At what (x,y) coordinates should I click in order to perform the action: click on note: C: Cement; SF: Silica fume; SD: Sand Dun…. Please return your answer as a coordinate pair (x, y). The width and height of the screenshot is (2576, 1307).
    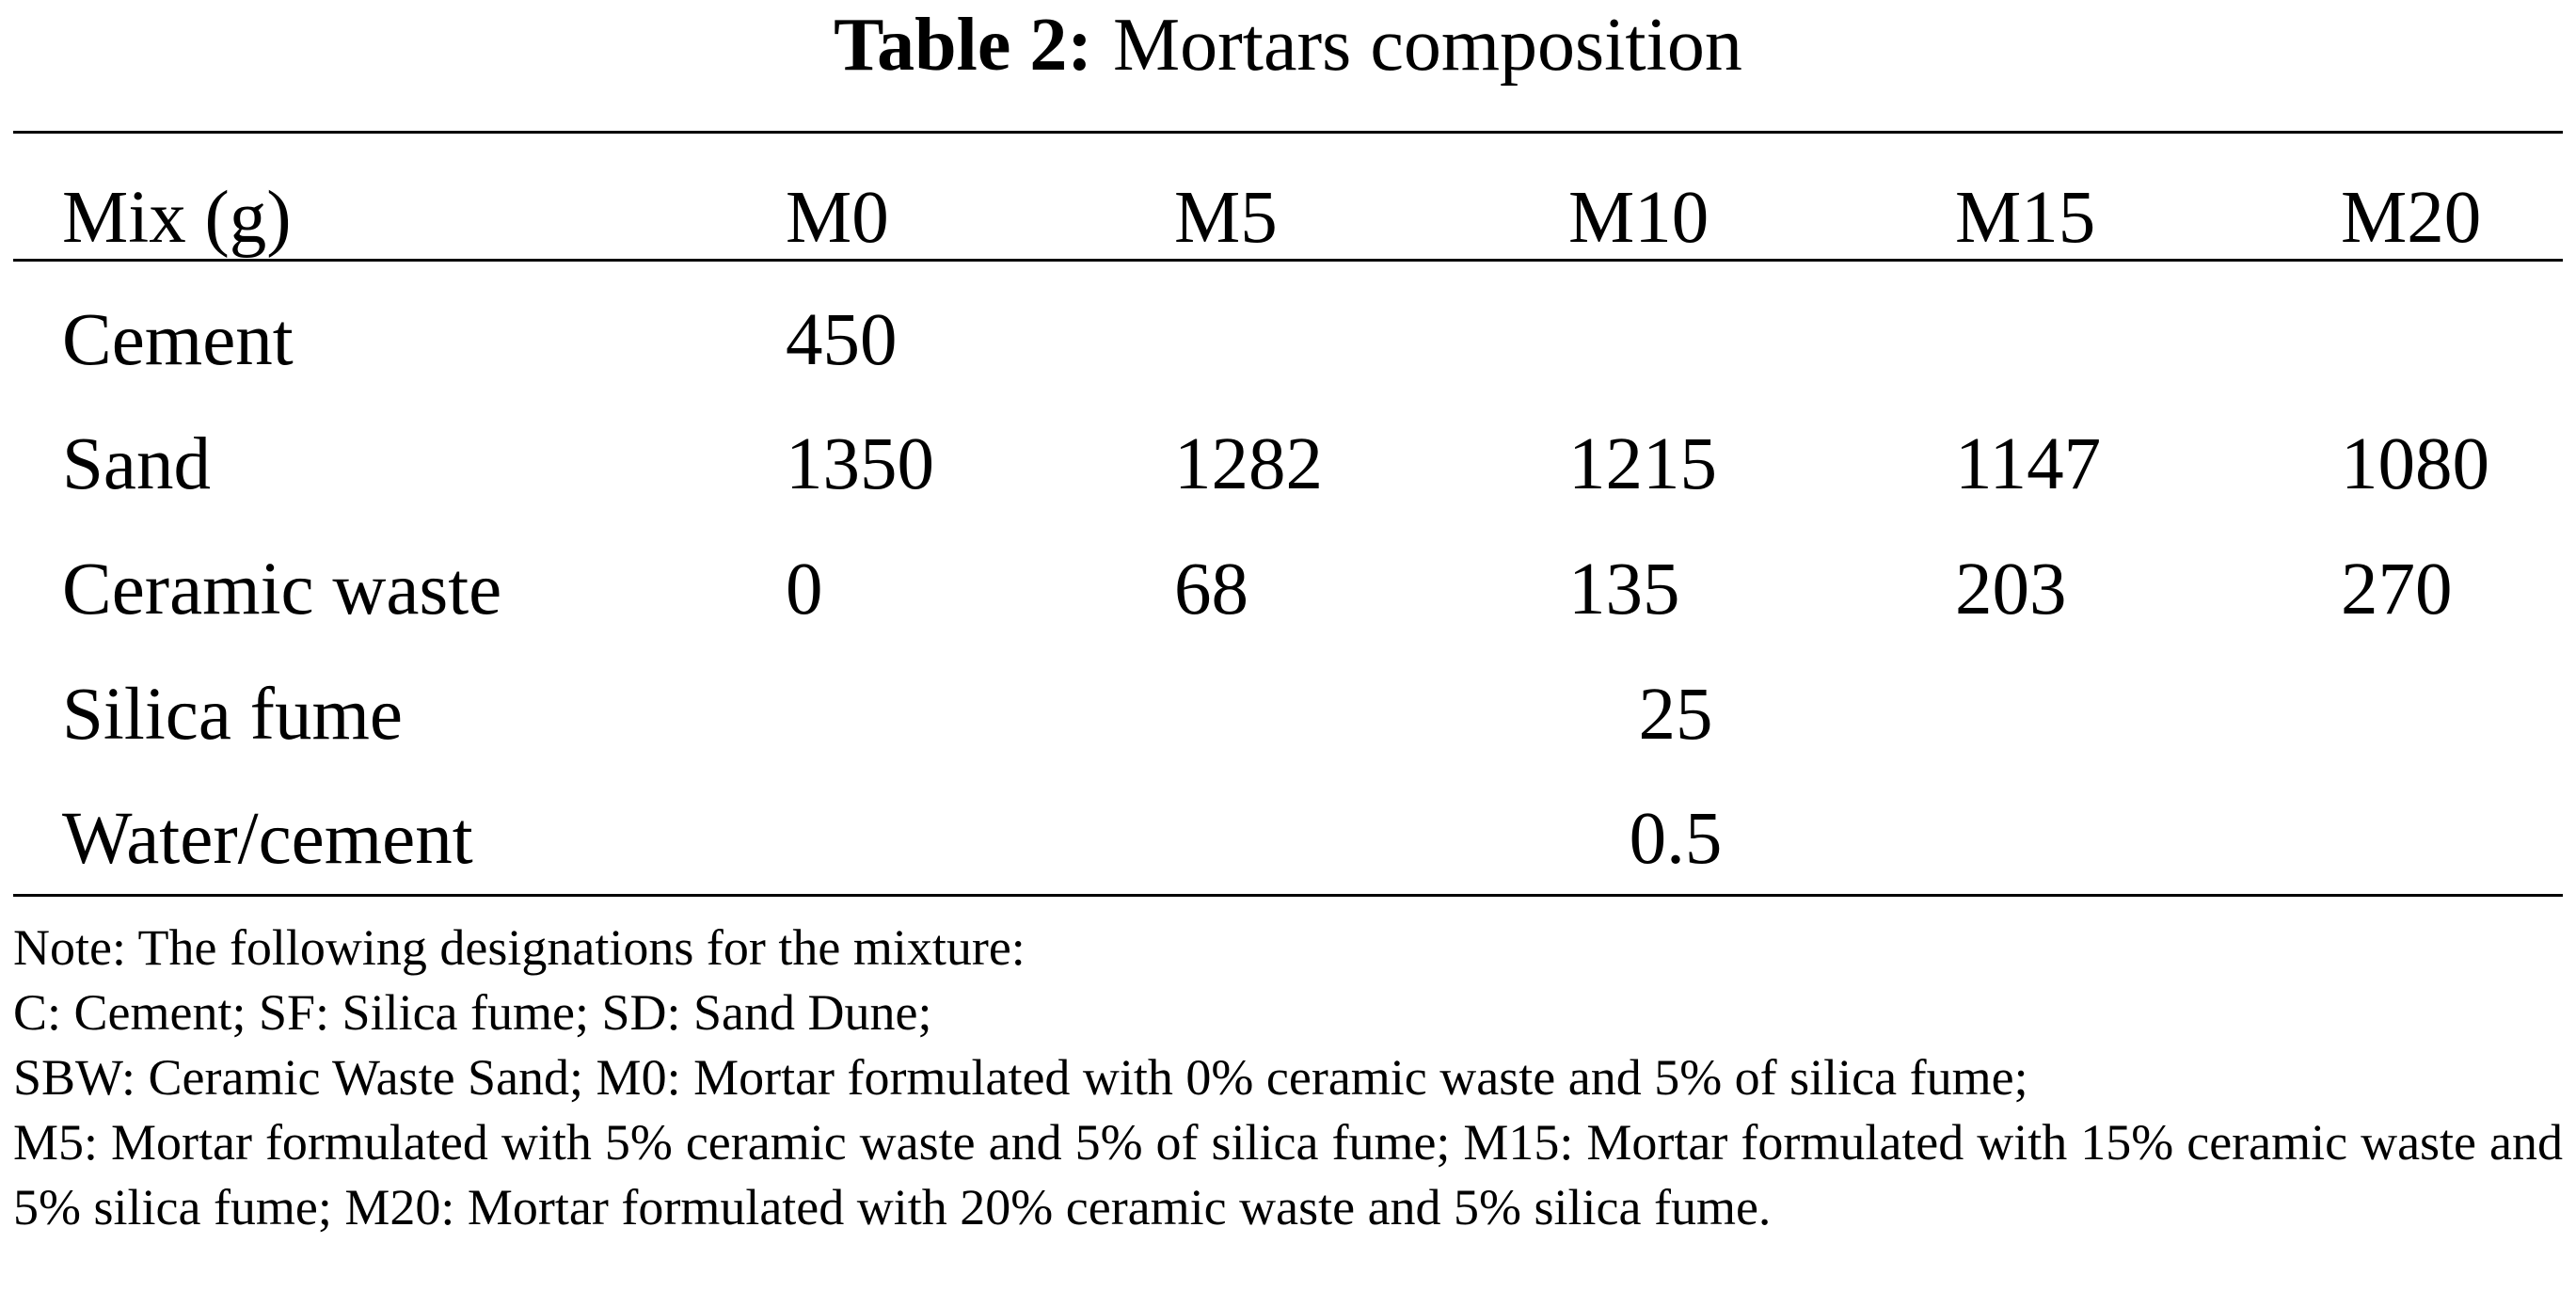
    Looking at the image, I should click on (473, 1012).